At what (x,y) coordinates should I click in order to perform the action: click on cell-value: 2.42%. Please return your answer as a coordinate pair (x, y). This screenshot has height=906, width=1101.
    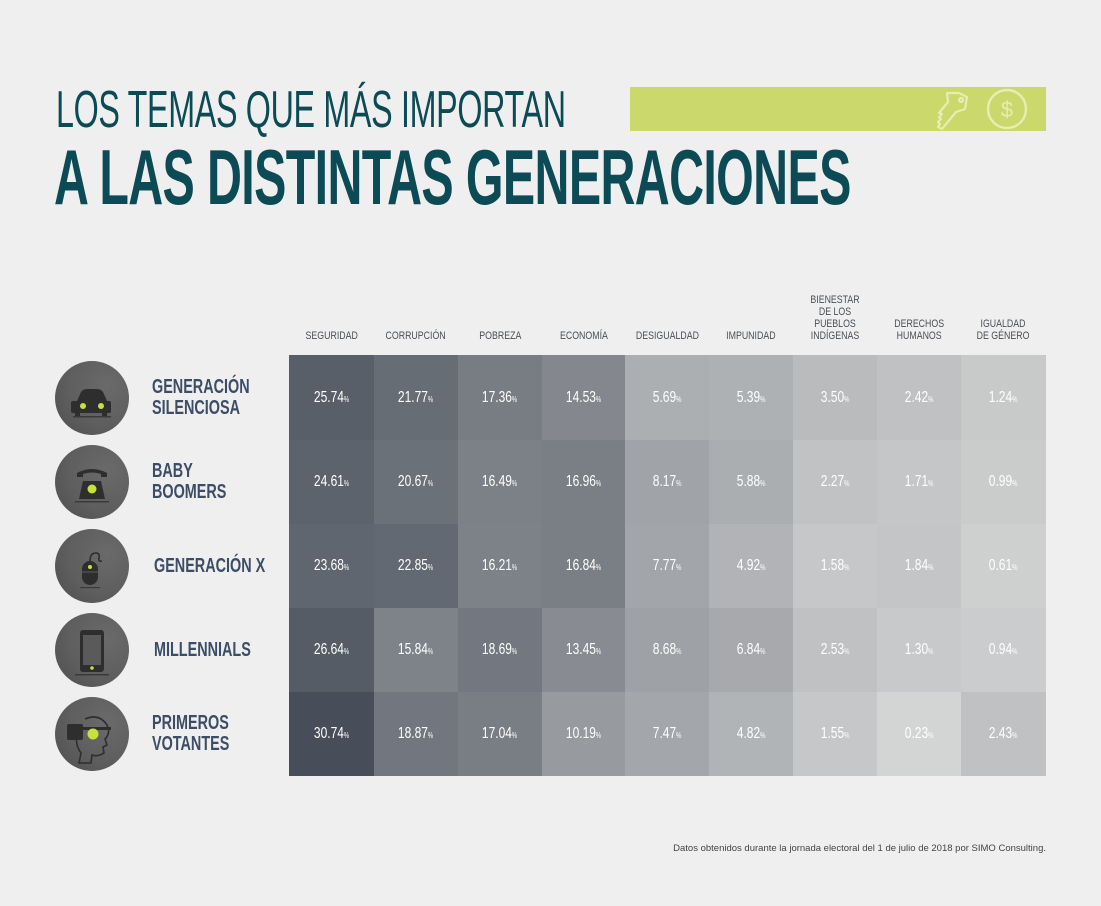
    Looking at the image, I should click on (919, 398).